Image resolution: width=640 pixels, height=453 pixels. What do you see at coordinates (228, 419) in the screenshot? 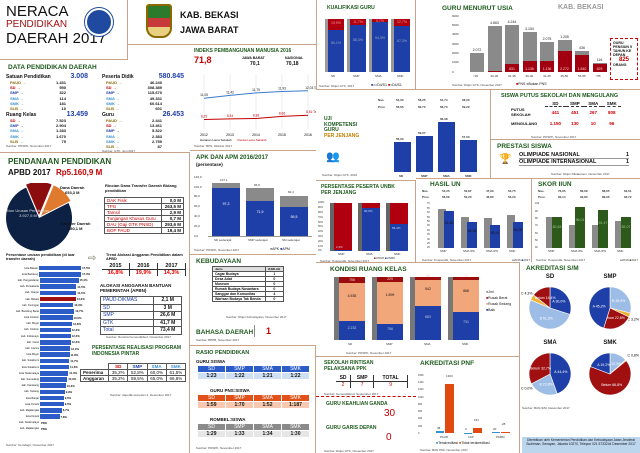
I see `rasio-group-label: ROMBEL:SISWA` at bounding box center [228, 419].